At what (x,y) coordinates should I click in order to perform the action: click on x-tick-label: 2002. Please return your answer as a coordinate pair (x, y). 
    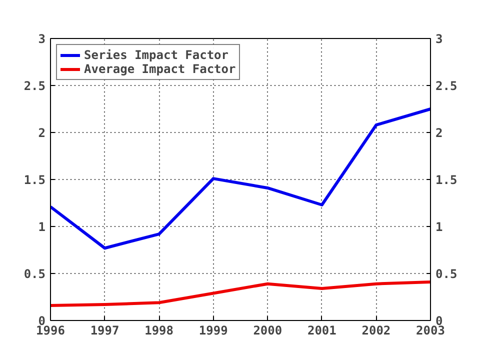
    Looking at the image, I should click on (376, 331).